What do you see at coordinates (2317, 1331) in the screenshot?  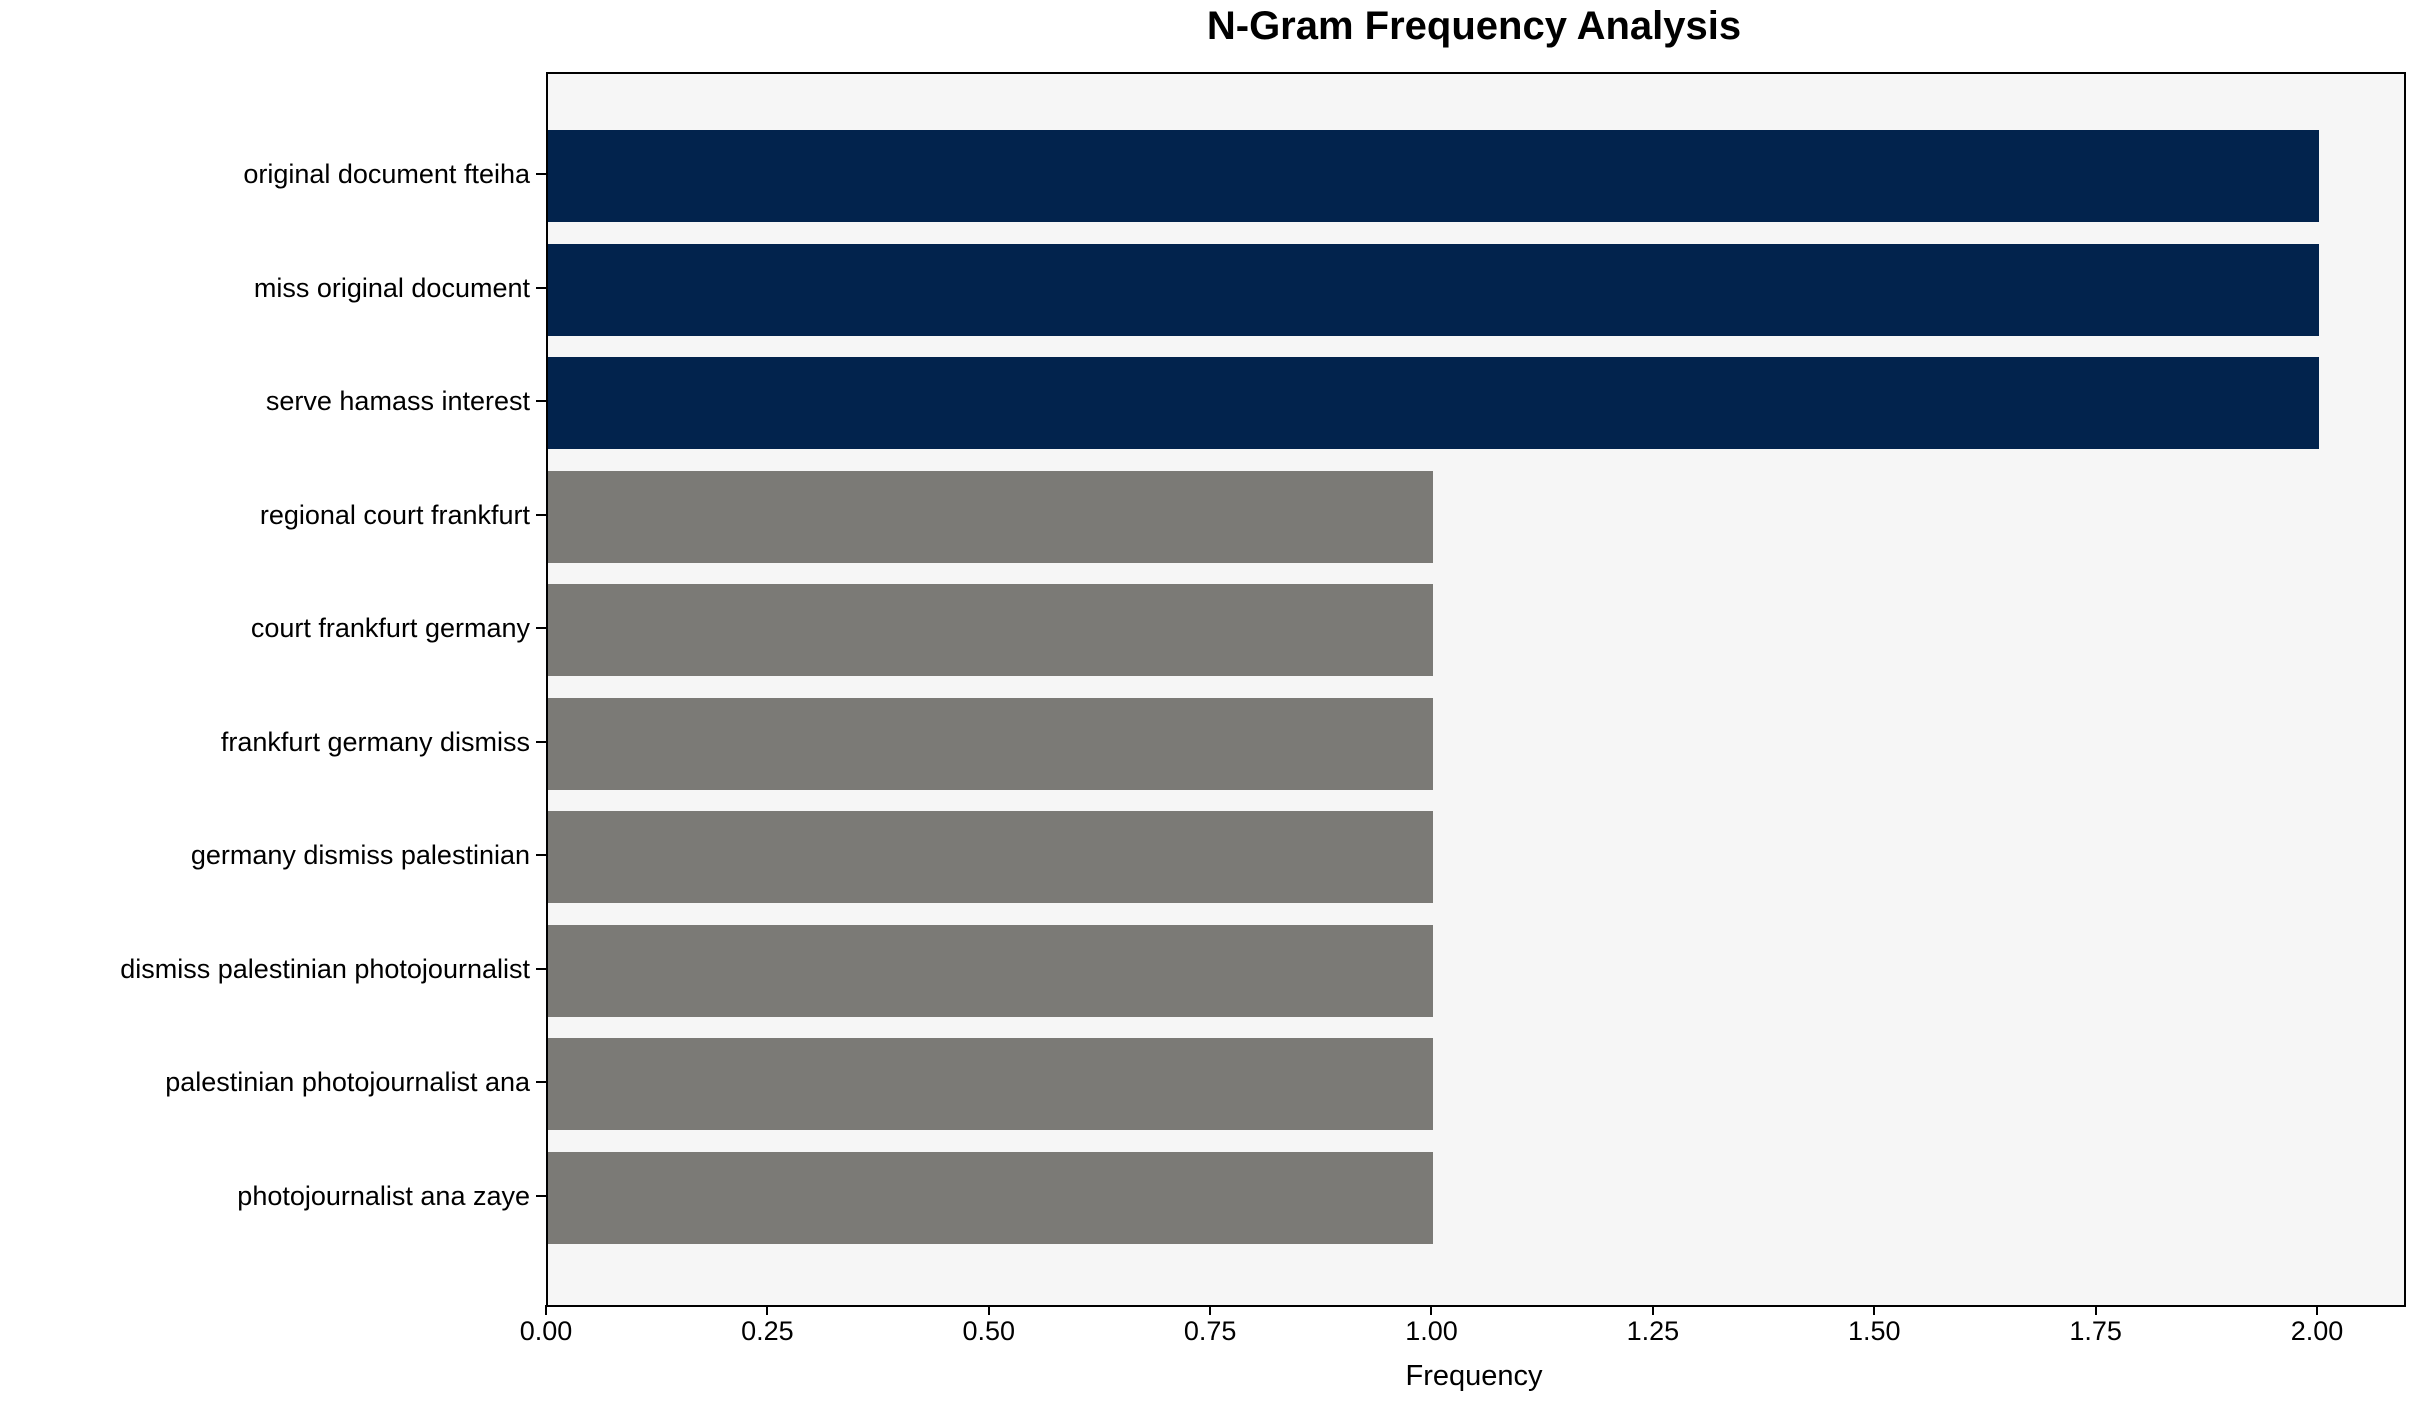 I see `x-tick-label: 2.00` at bounding box center [2317, 1331].